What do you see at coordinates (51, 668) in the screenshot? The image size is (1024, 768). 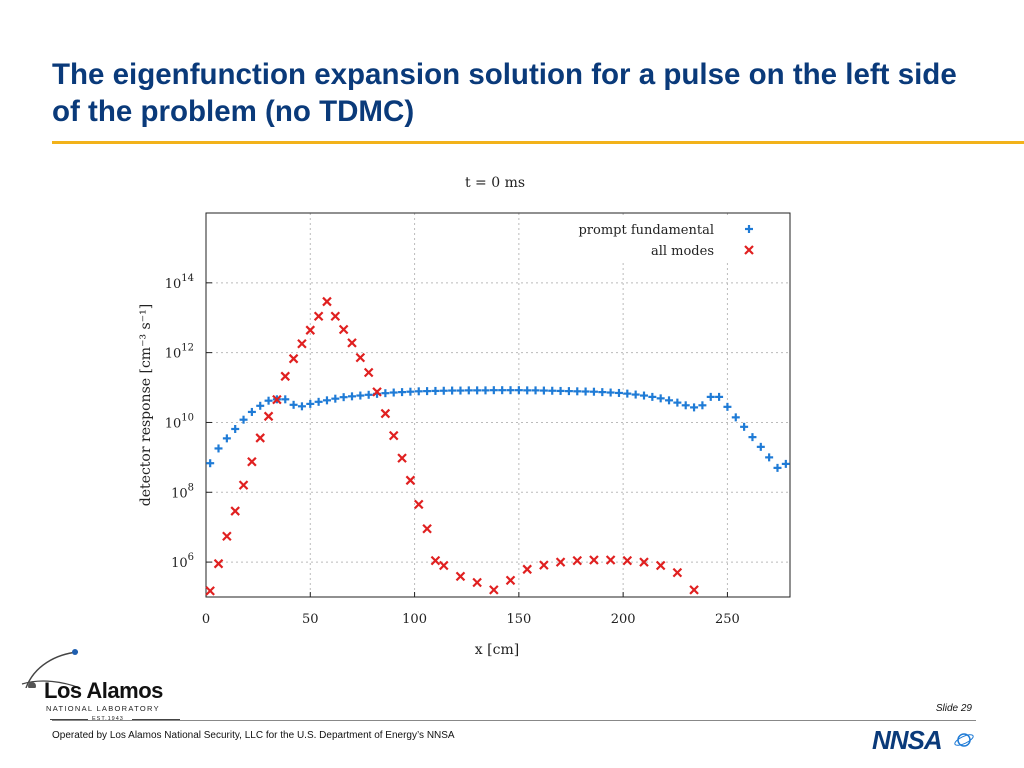 I see `atom-swoosh-icon` at bounding box center [51, 668].